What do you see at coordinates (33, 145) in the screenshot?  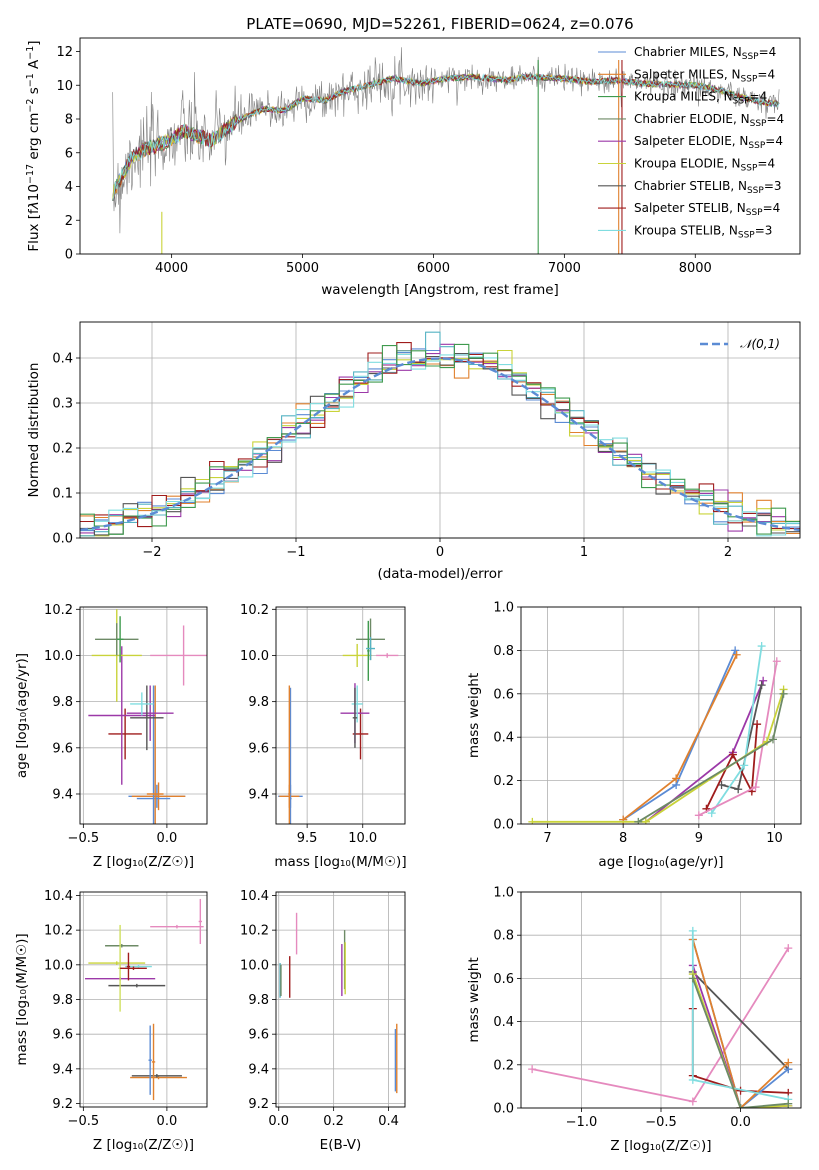 I see `spectrum-ylabel: Flux [fλ10−17 erg cm−2 s−1 A−1]` at bounding box center [33, 145].